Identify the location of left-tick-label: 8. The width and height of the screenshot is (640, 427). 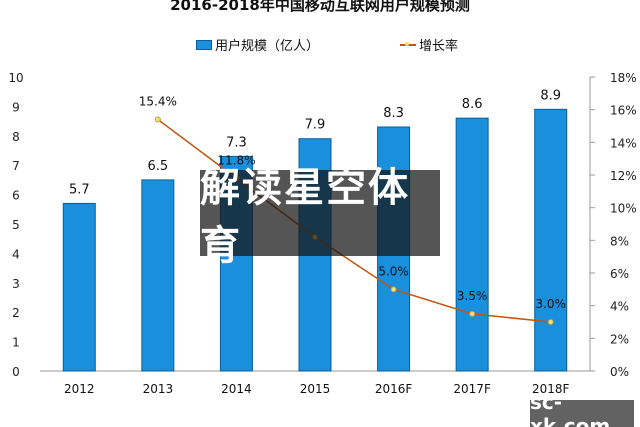
(16, 137).